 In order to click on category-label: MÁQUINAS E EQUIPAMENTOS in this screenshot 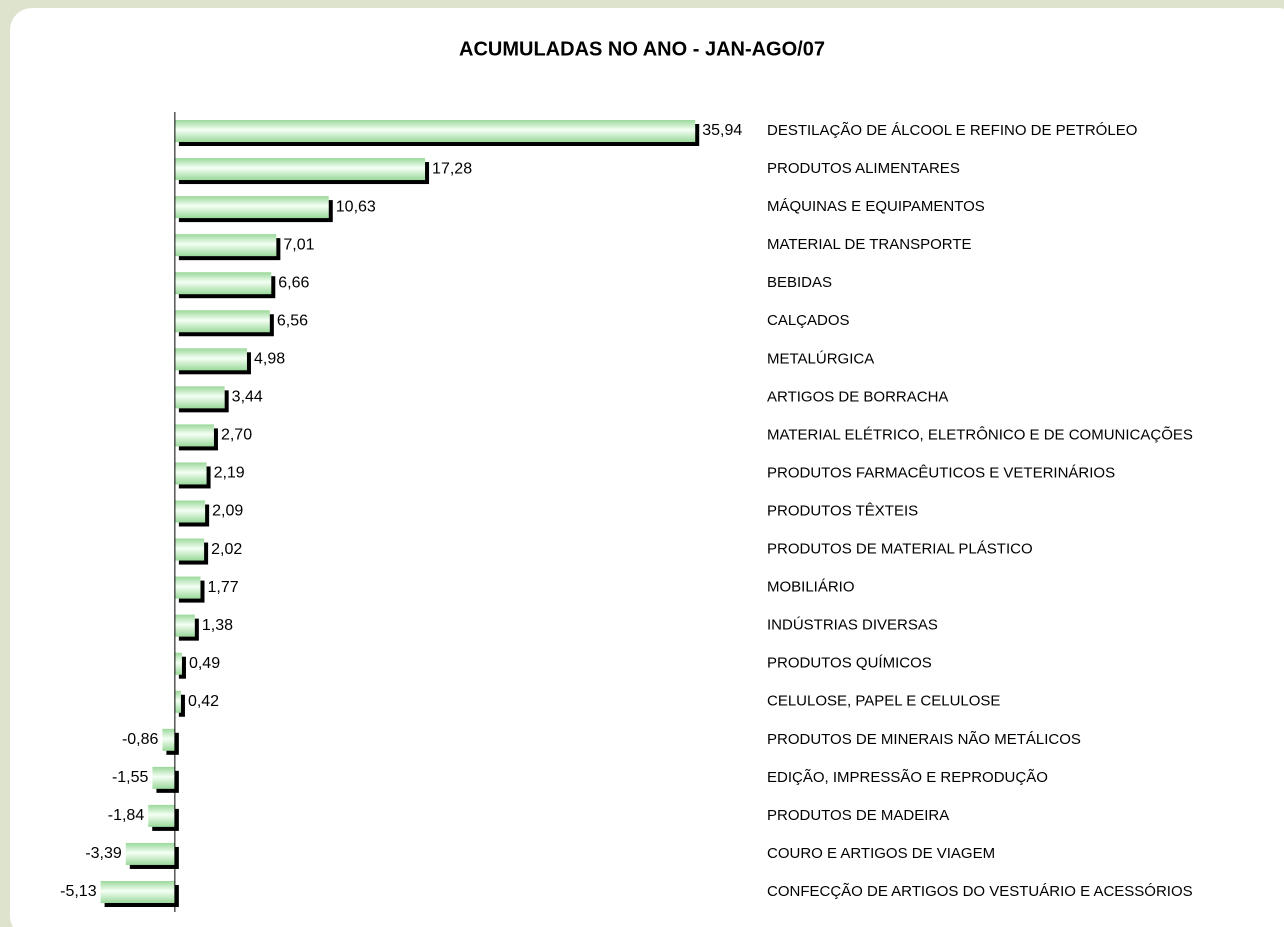, I will do `click(876, 206)`.